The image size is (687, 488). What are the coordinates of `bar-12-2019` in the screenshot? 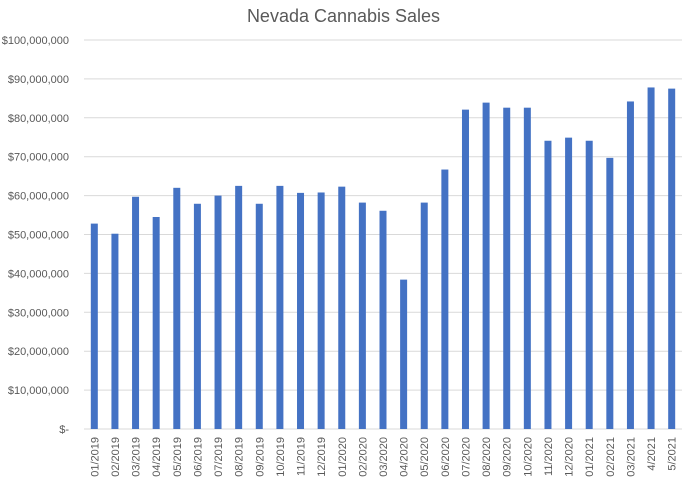 It's located at (321, 310).